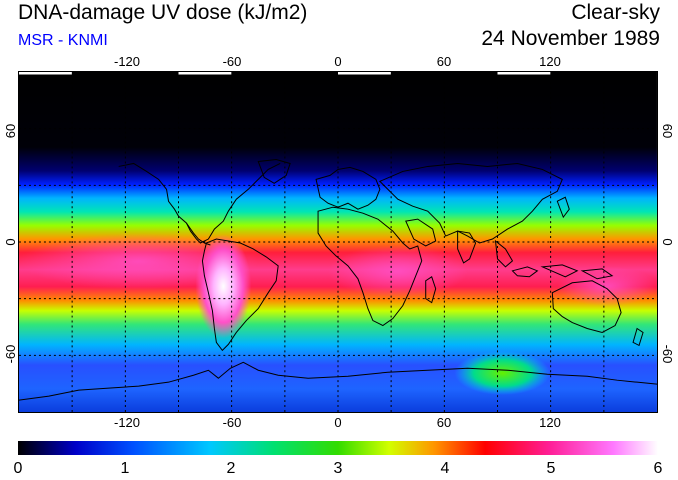 The image size is (678, 480). I want to click on colorbar-label-2: 2, so click(231, 468).